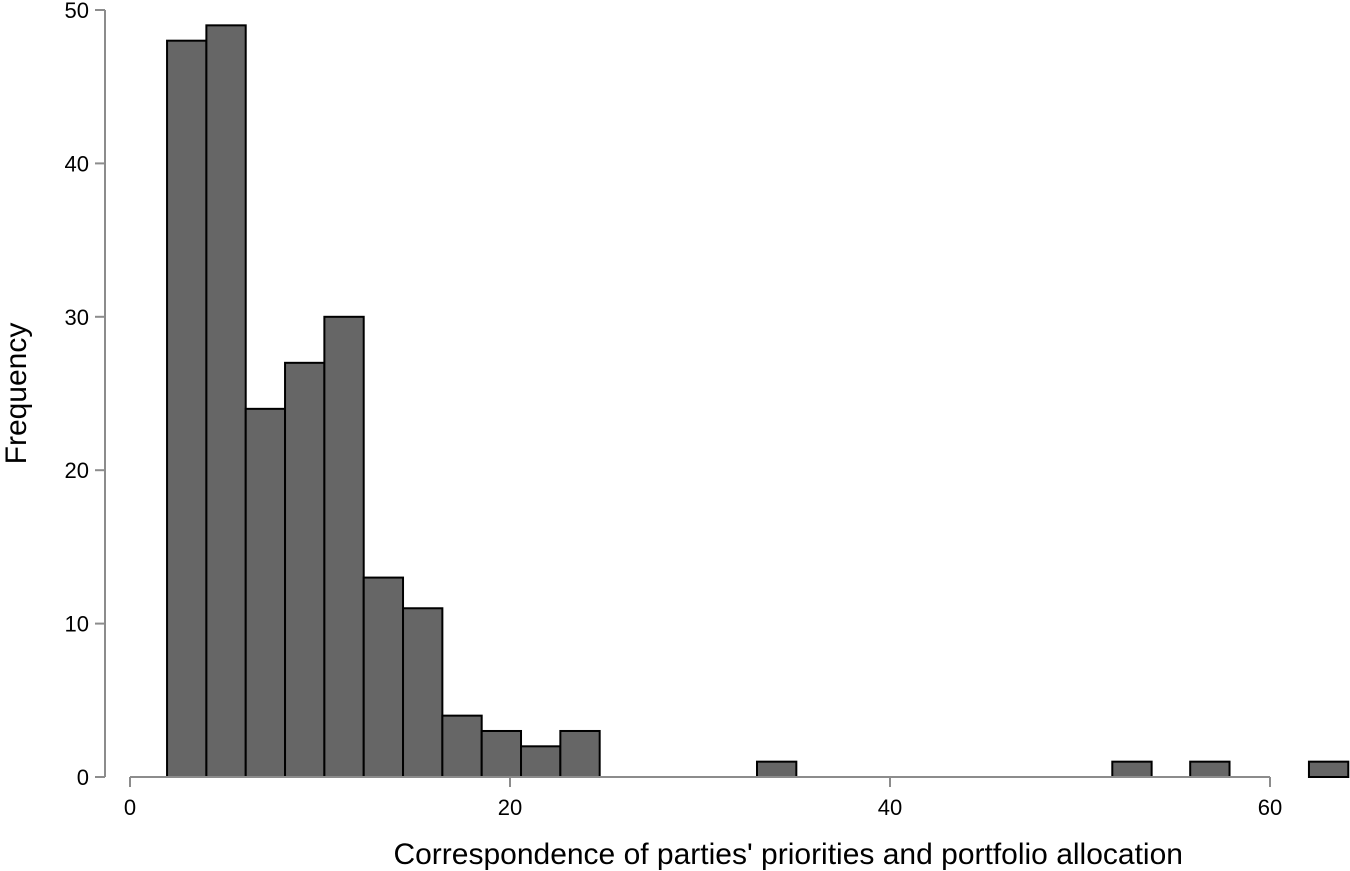 Image resolution: width=1350 pixels, height=871 pixels. I want to click on y-tick-label-0: 0, so click(83, 777).